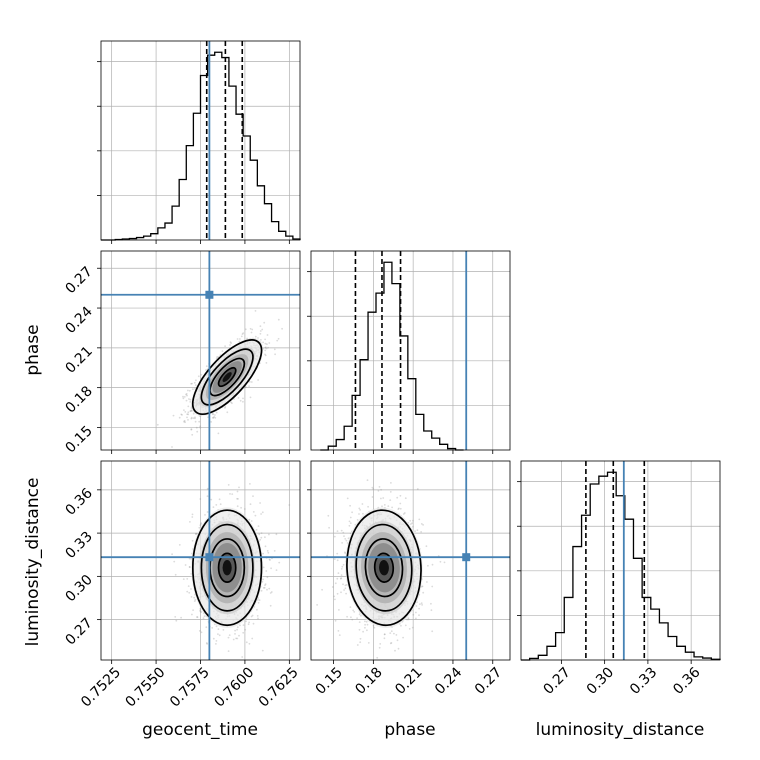  I want to click on panel-phase-vs-geocent-time-ytick-label-0: 0.15, so click(78, 439).